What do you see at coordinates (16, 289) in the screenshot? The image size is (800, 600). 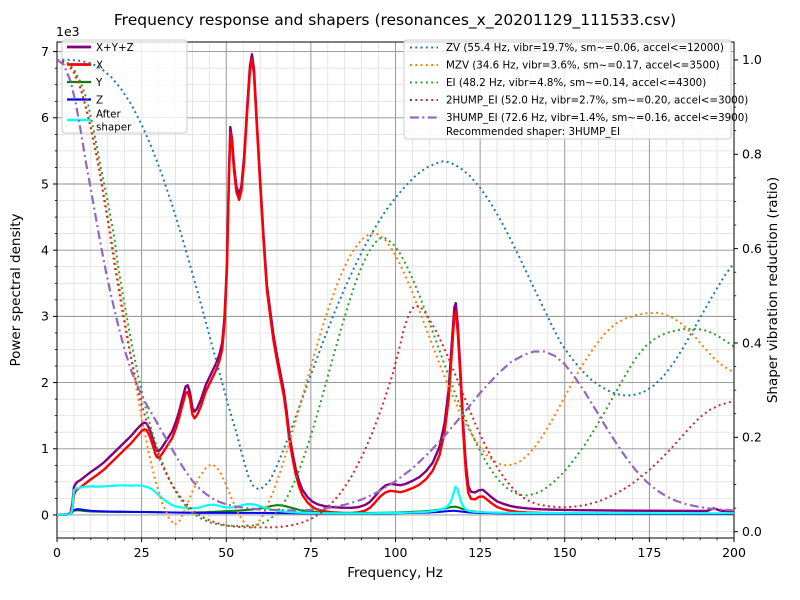 I see `y-axis-left-label: Power spectral density` at bounding box center [16, 289].